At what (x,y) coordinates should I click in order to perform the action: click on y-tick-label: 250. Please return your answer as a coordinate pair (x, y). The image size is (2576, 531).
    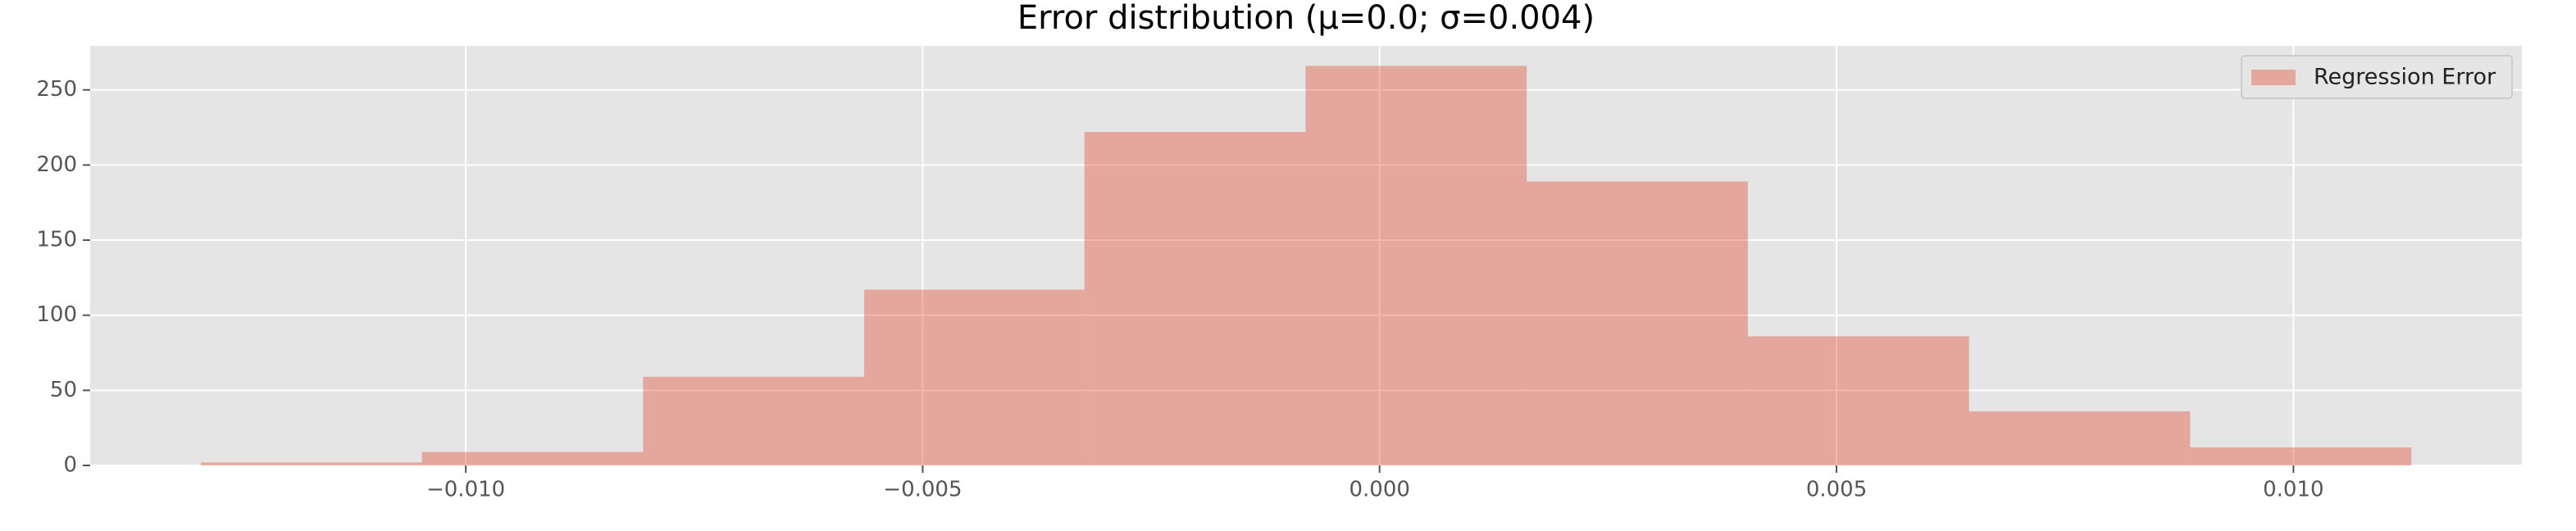
    Looking at the image, I should click on (56, 89).